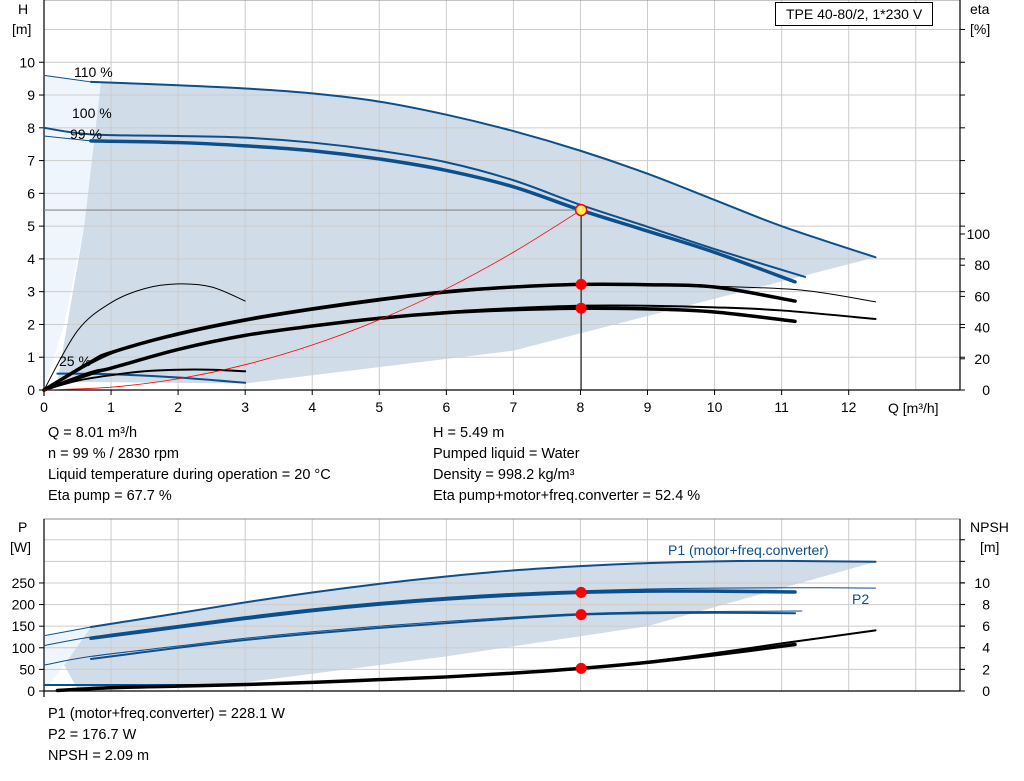 Image resolution: width=1024 pixels, height=781 pixels. What do you see at coordinates (110, 496) in the screenshot?
I see `info-eta-pump: Eta pump = 67.7 %` at bounding box center [110, 496].